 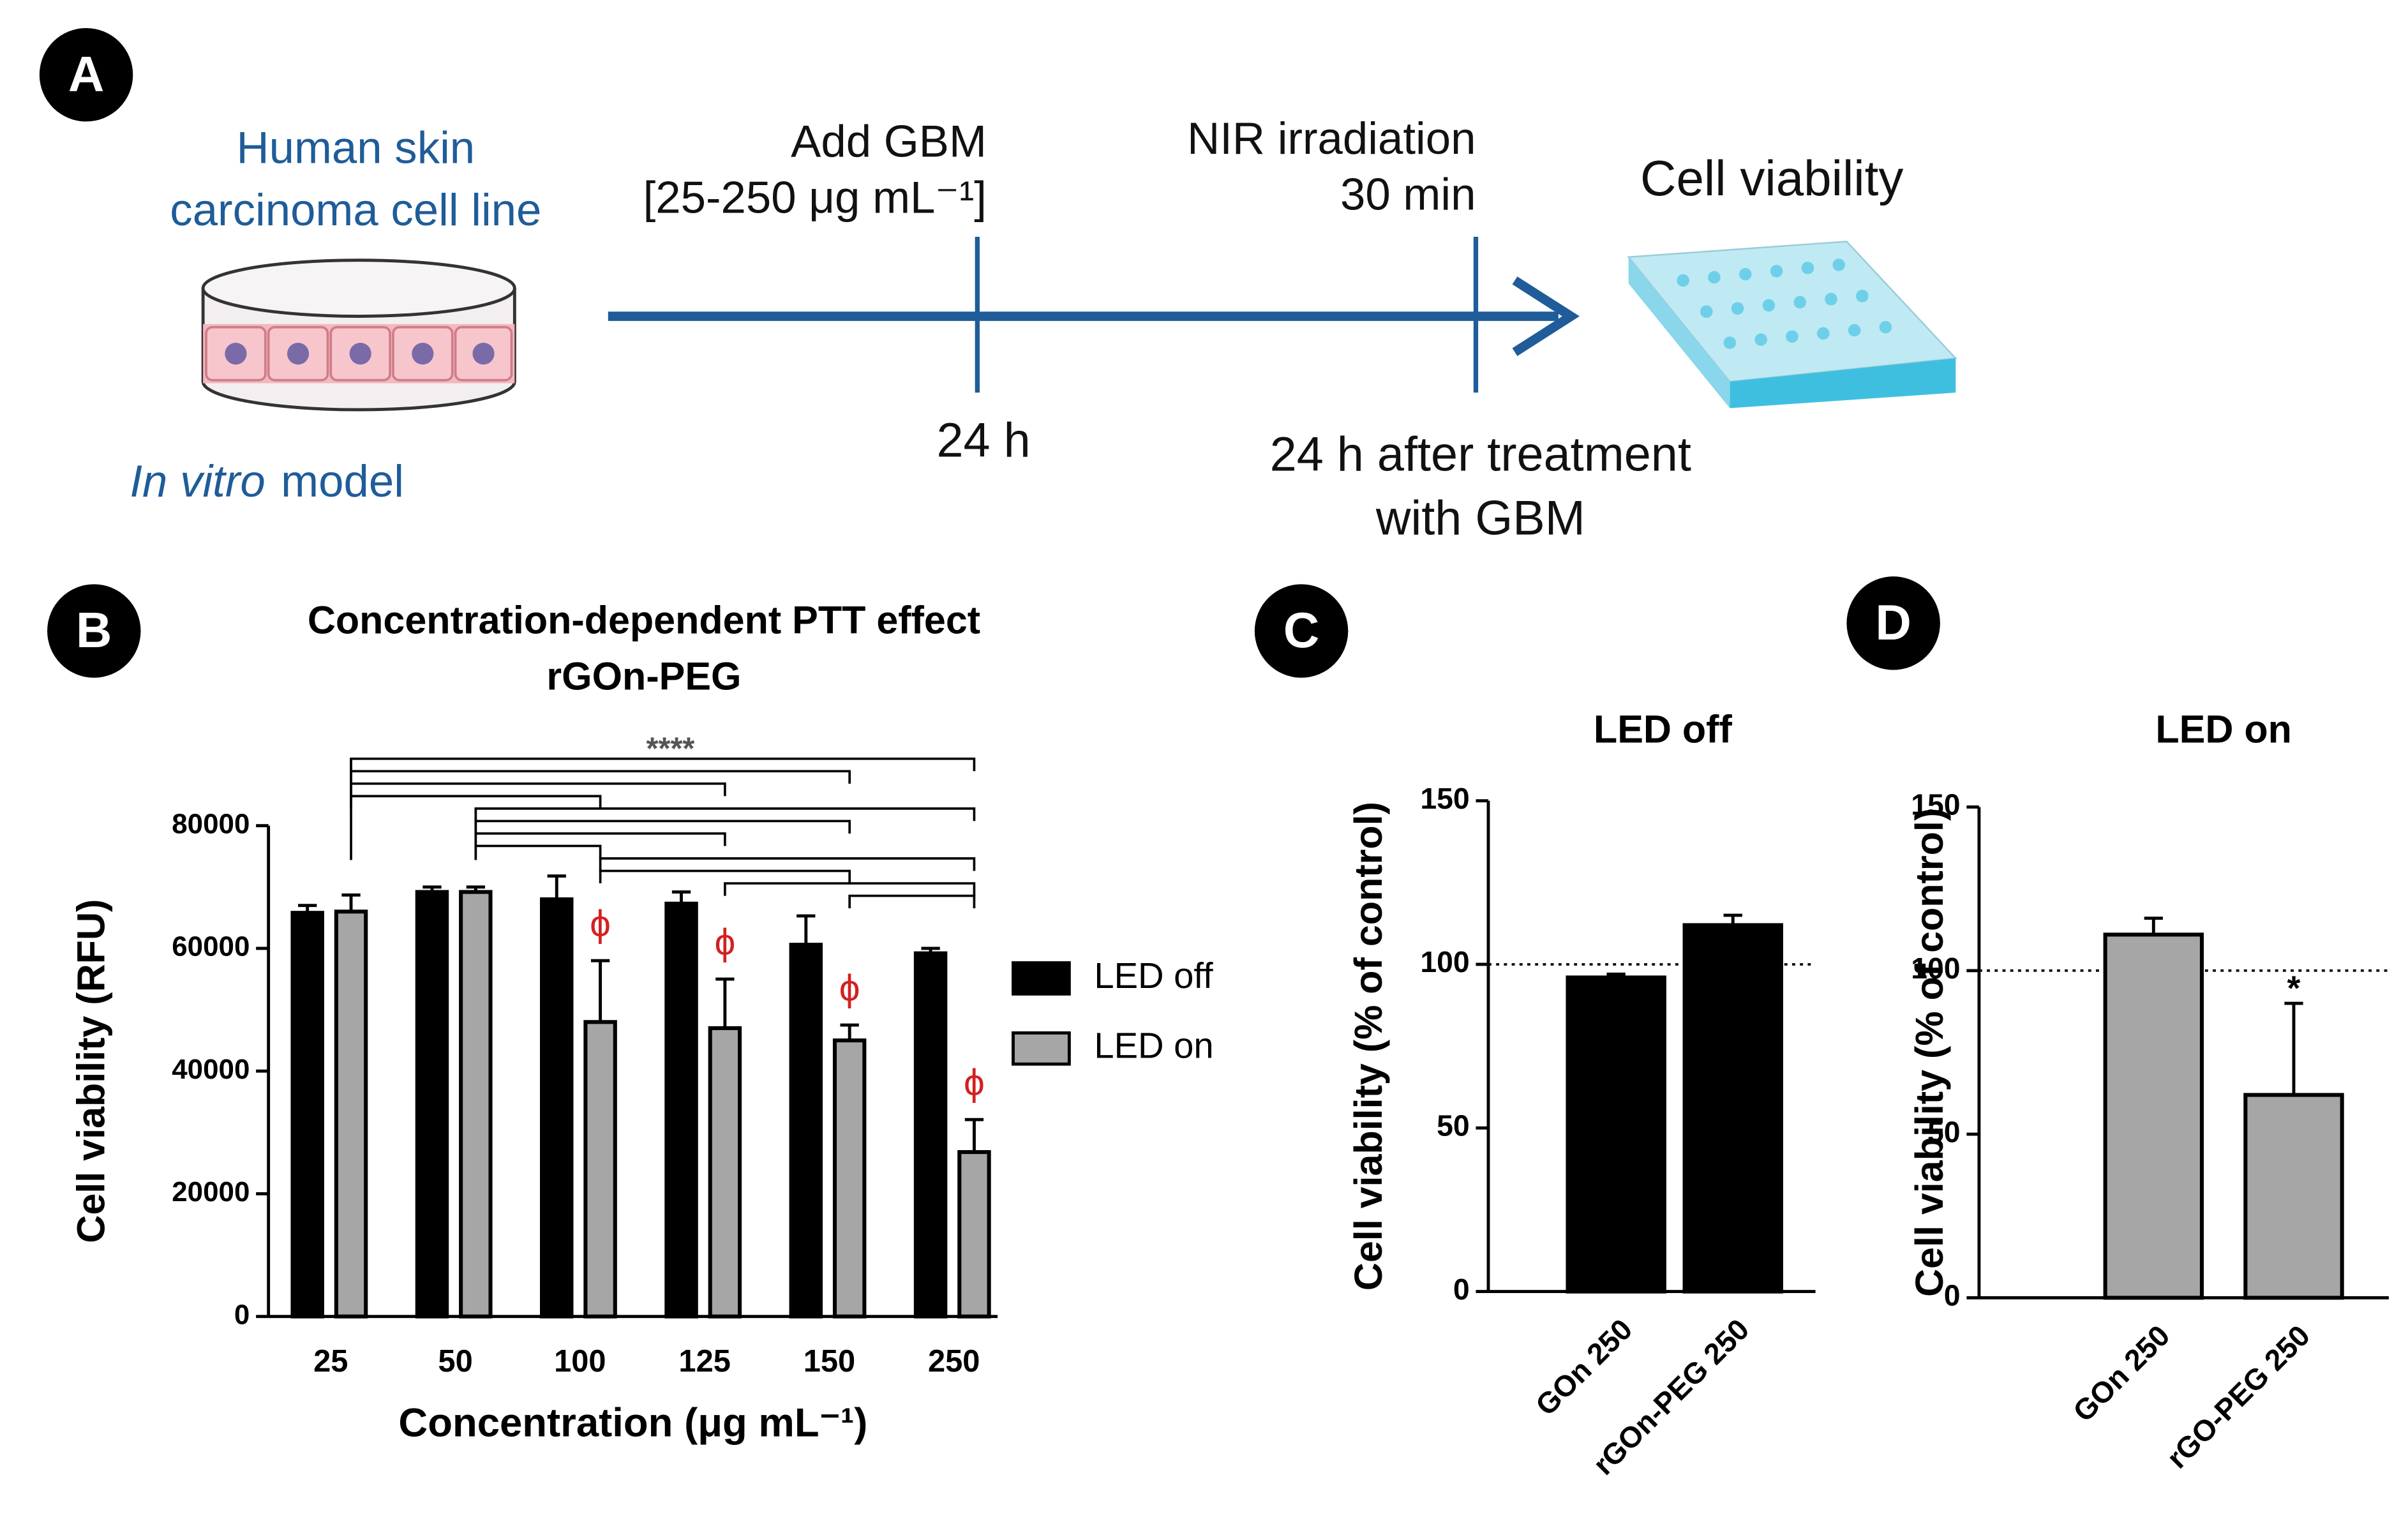 What do you see at coordinates (670, 748) in the screenshot?
I see `significance-label: ****` at bounding box center [670, 748].